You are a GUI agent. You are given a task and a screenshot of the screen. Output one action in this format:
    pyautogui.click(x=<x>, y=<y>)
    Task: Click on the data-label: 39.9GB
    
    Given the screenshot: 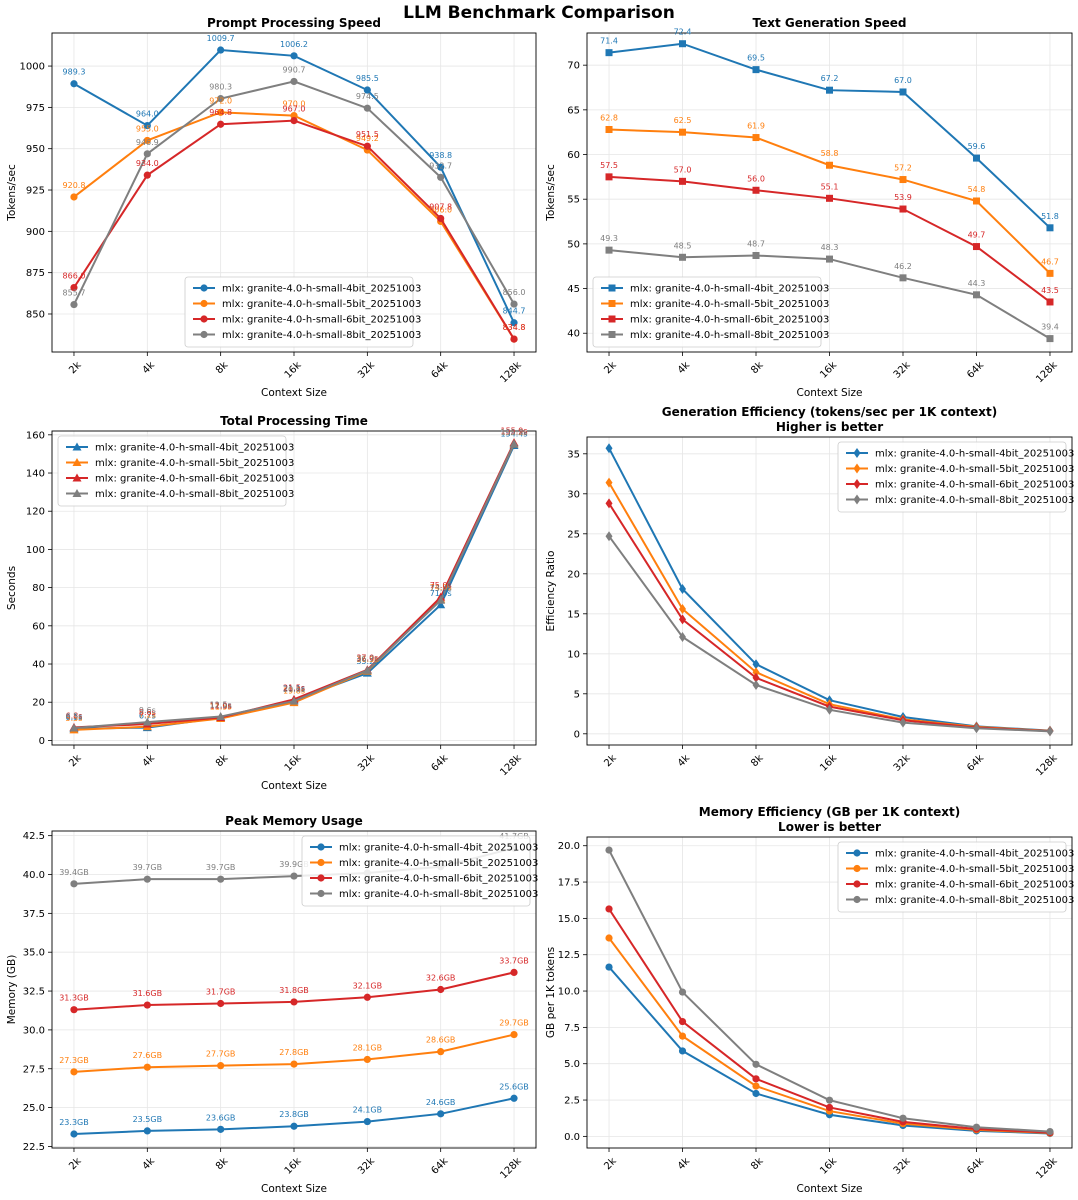 What is the action you would take?
    pyautogui.click(x=294, y=864)
    